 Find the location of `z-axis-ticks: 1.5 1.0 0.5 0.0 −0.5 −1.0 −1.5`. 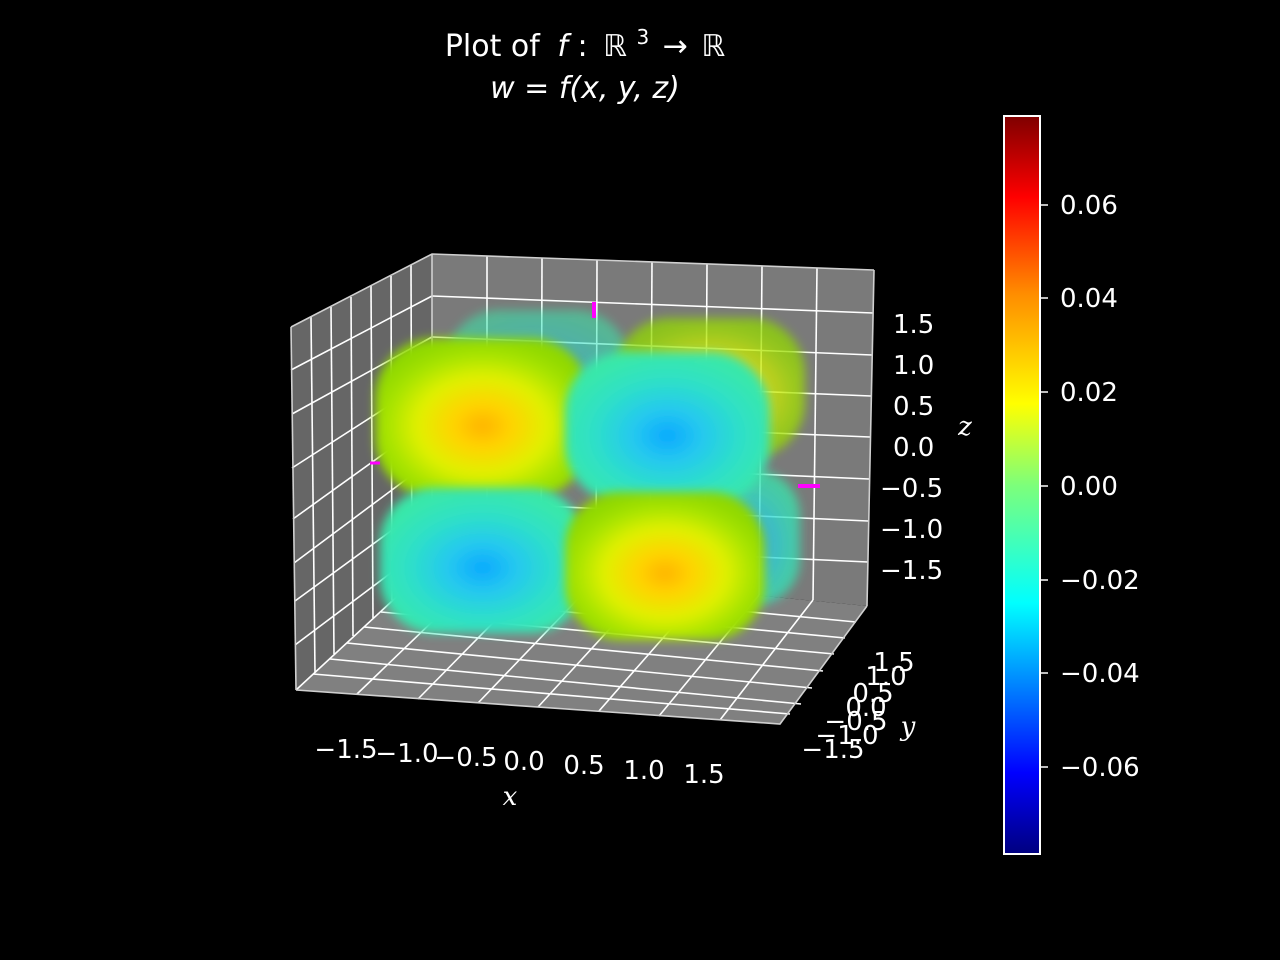

z-axis-ticks: 1.5 1.0 0.5 0.0 −0.5 −1.0 −1.5 is located at coordinates (911, 448).